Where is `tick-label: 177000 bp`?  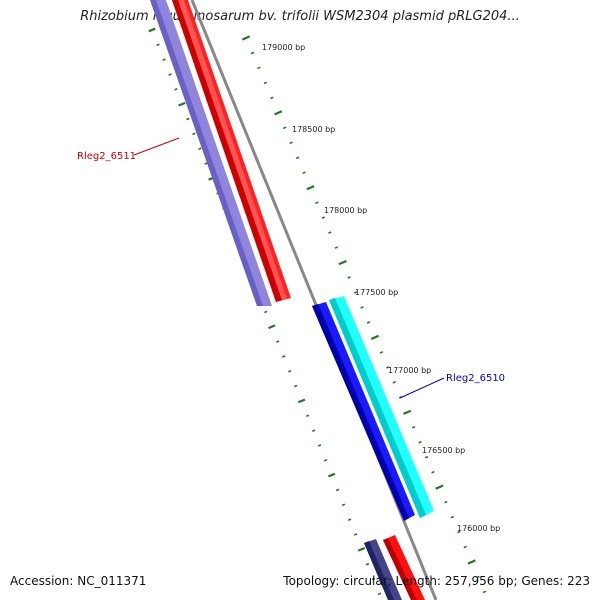
tick-label: 177000 bp is located at coordinates (409, 370).